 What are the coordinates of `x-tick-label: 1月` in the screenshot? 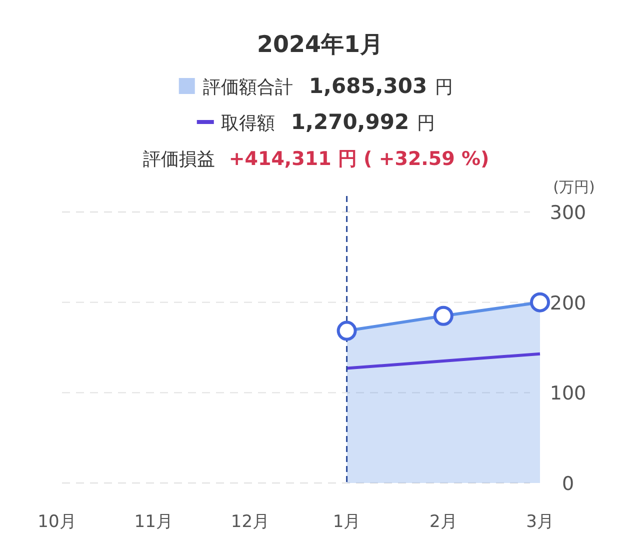 It's located at (346, 522).